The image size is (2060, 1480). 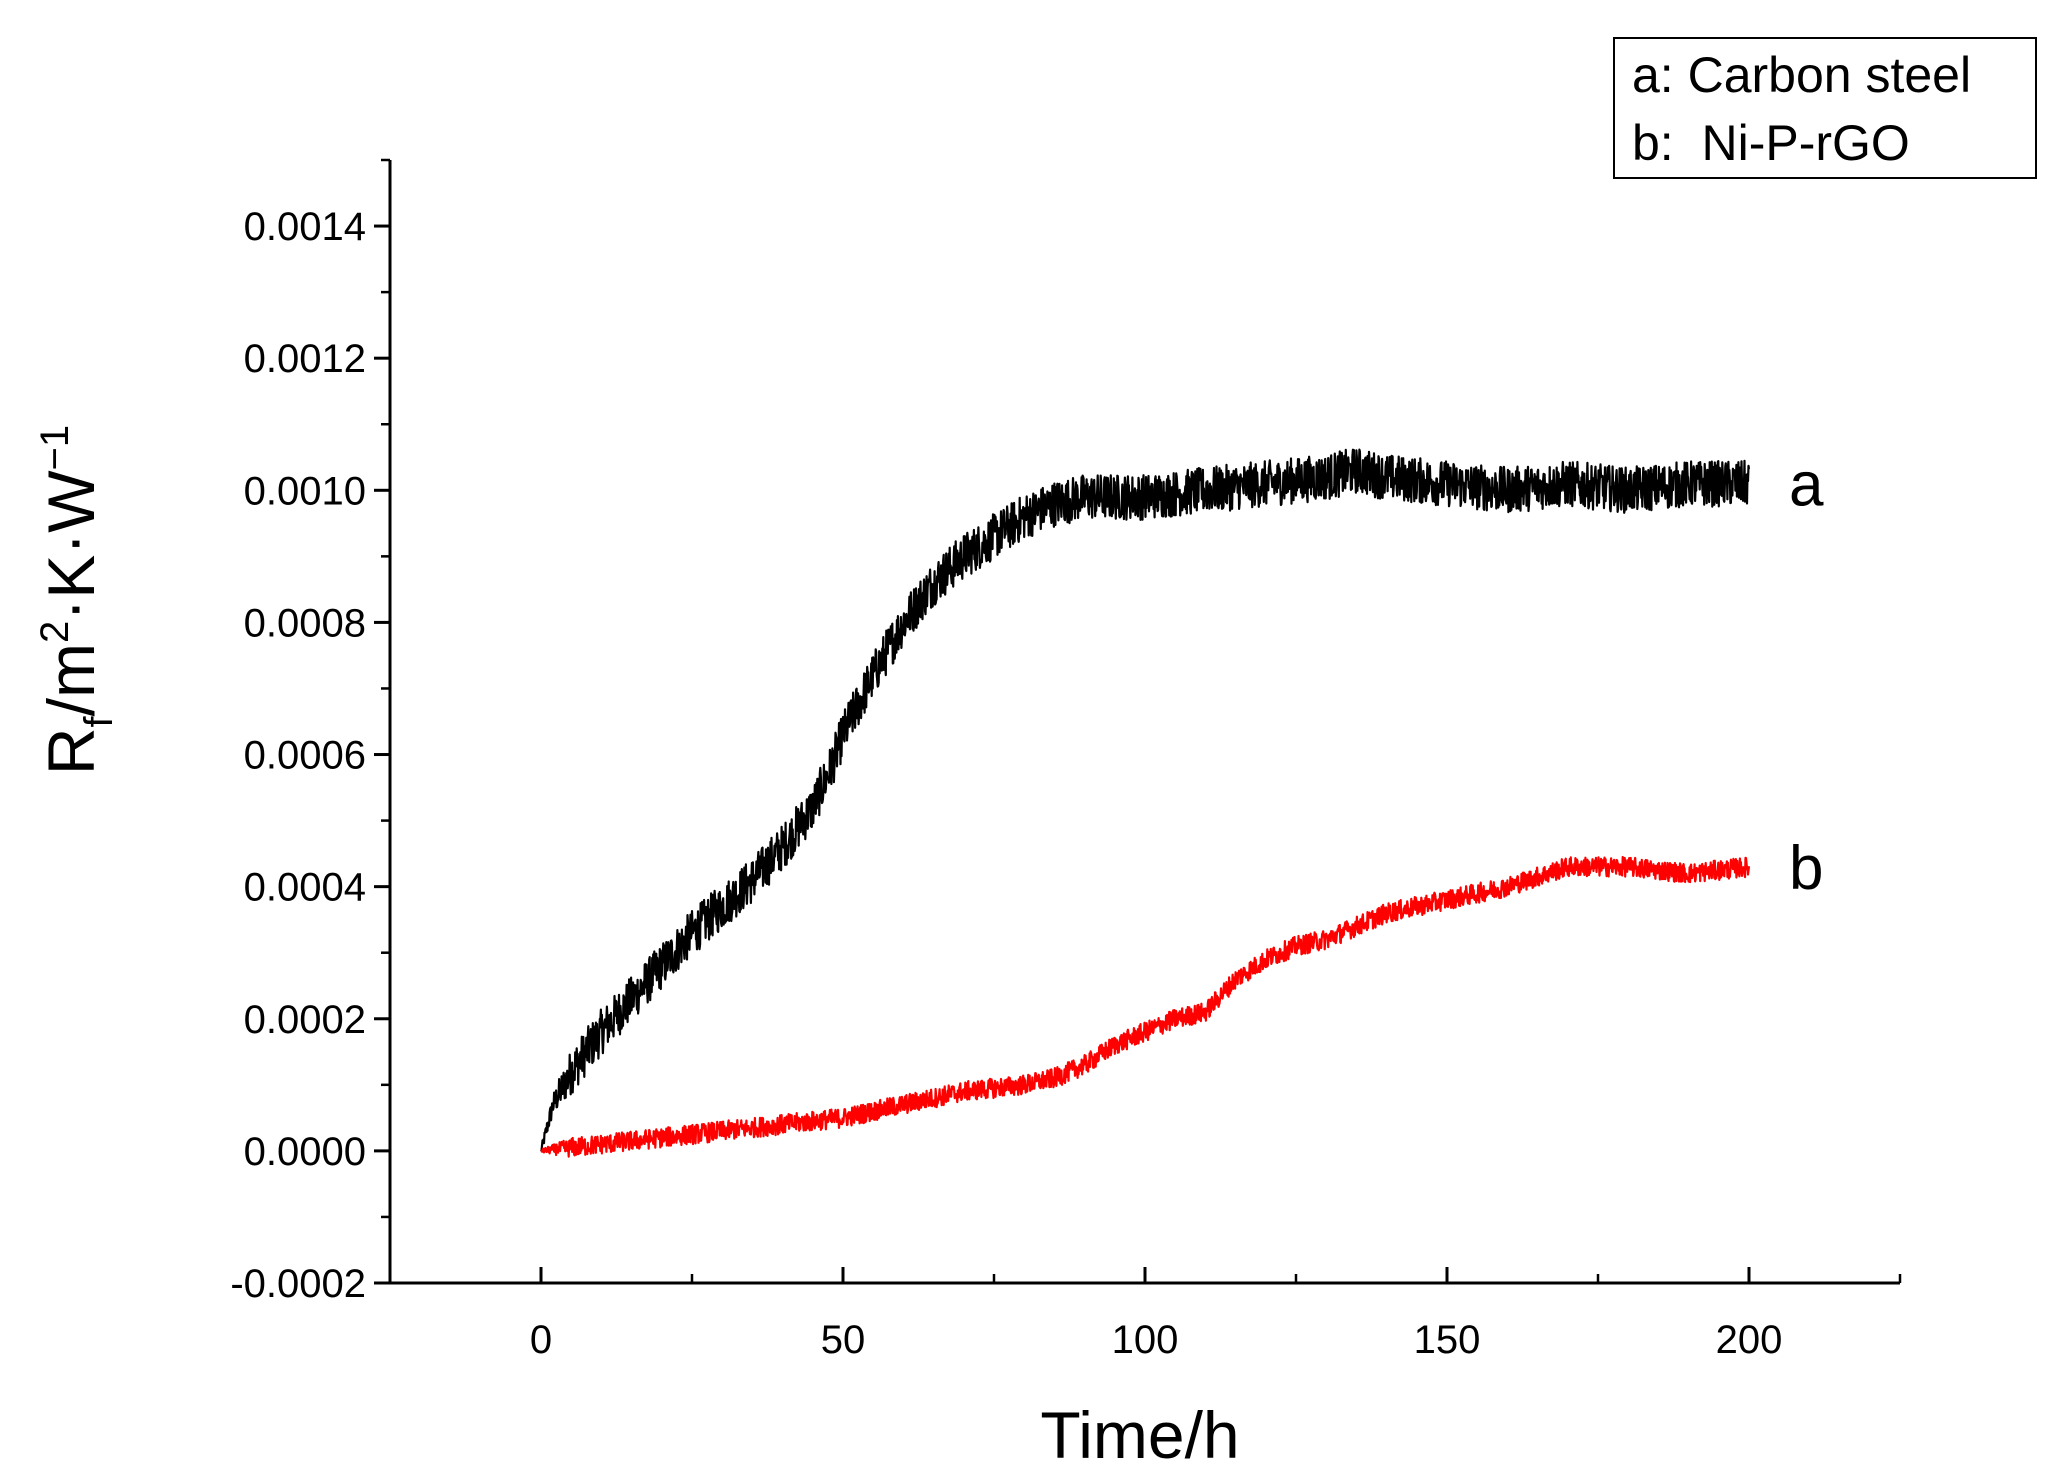 I want to click on y-axis-title: Rf/m2·K·W−1, so click(x=77, y=600).